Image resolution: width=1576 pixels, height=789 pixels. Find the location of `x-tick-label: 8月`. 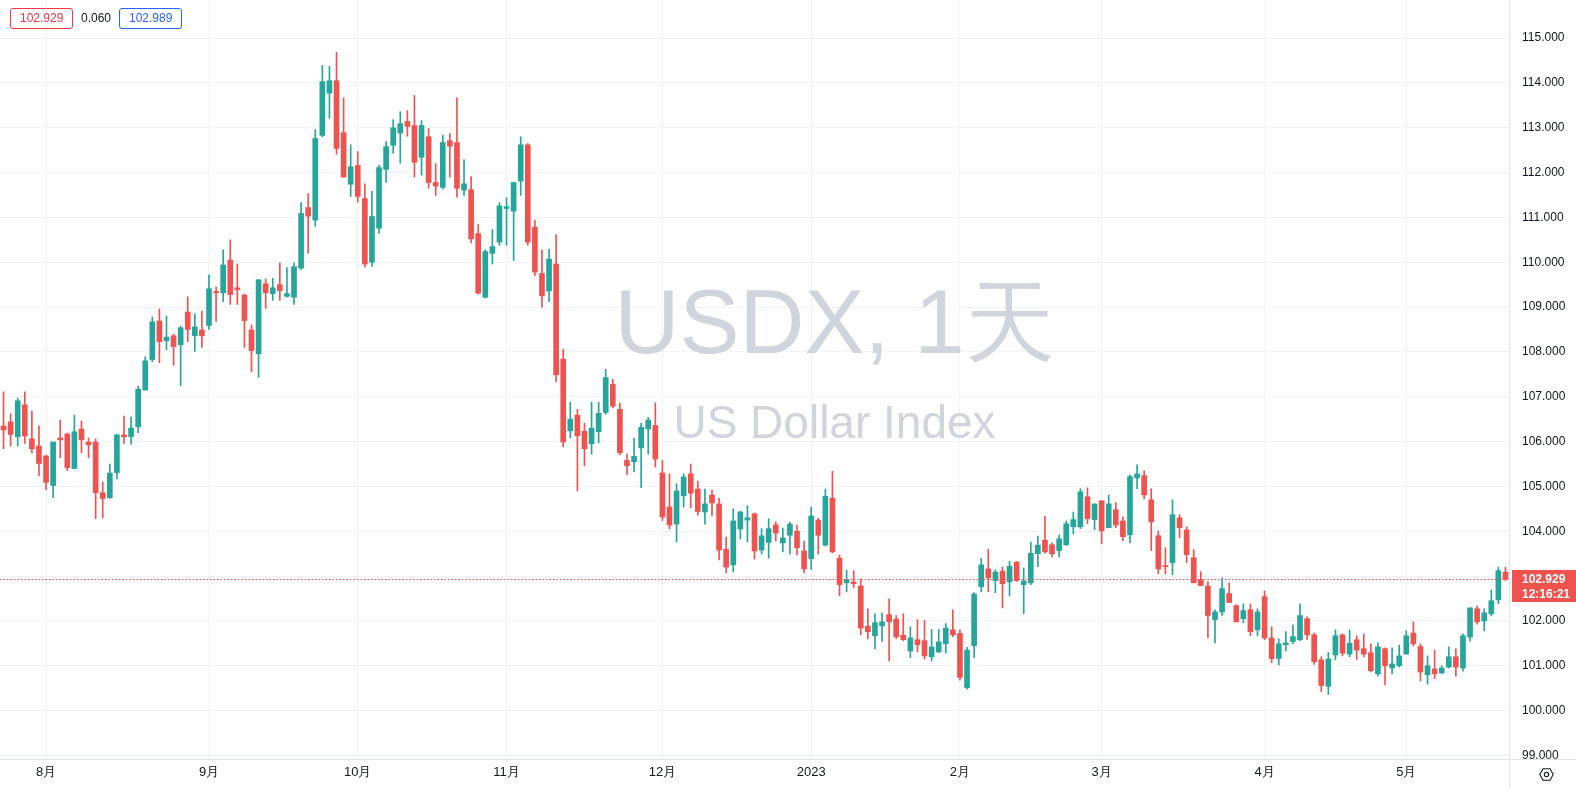

x-tick-label: 8月 is located at coordinates (46, 772).